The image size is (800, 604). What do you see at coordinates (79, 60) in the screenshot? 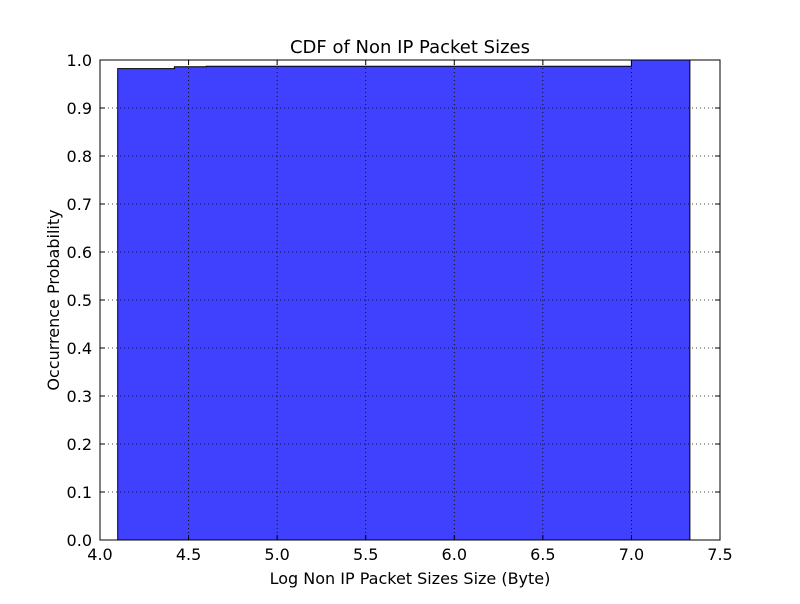
I see `y-tick-label: 1.0` at bounding box center [79, 60].